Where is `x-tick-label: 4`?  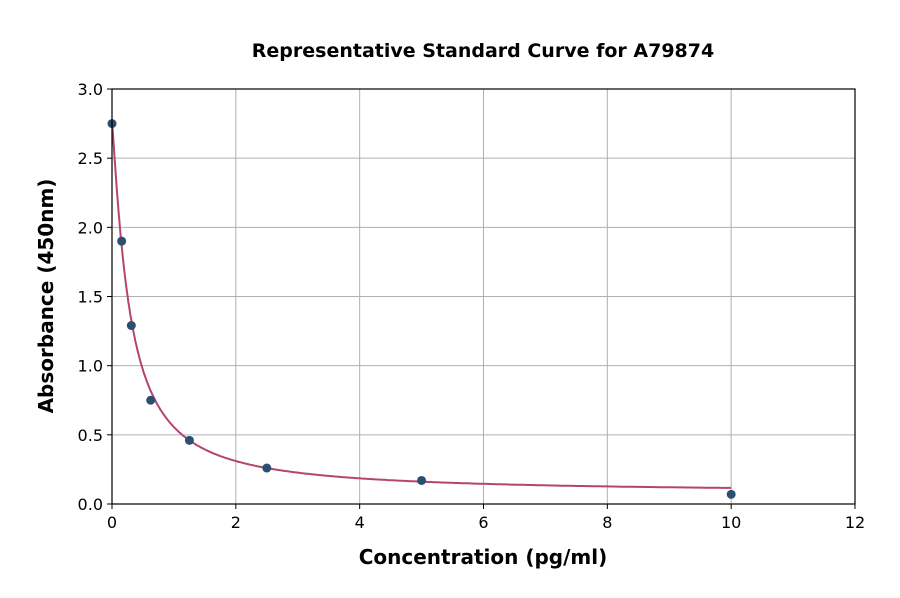 x-tick-label: 4 is located at coordinates (360, 522).